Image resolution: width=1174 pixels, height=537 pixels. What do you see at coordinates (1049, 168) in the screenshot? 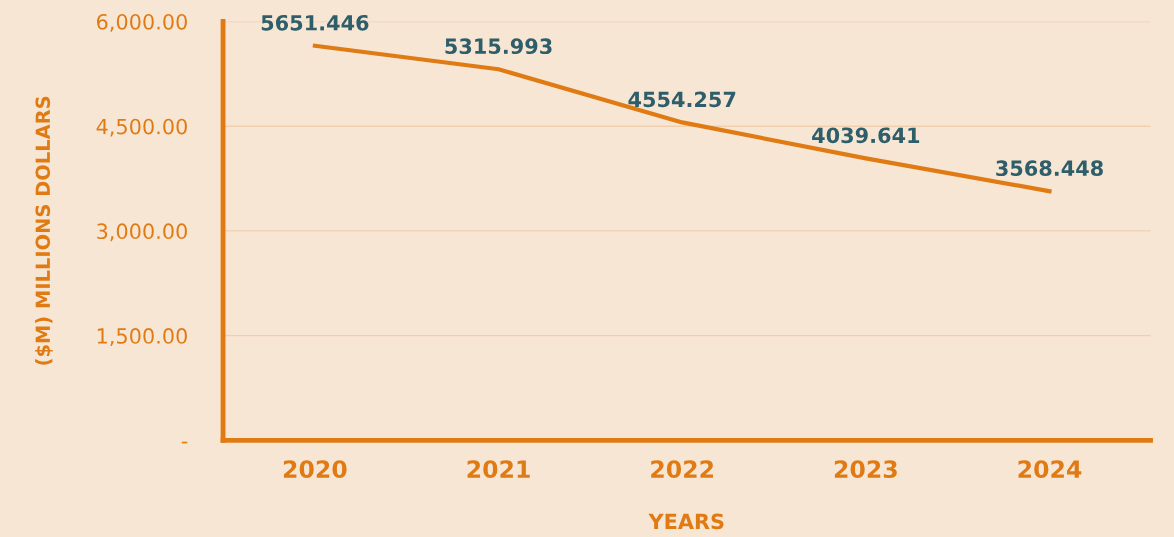
I see `data-label: 3568.448` at bounding box center [1049, 168].